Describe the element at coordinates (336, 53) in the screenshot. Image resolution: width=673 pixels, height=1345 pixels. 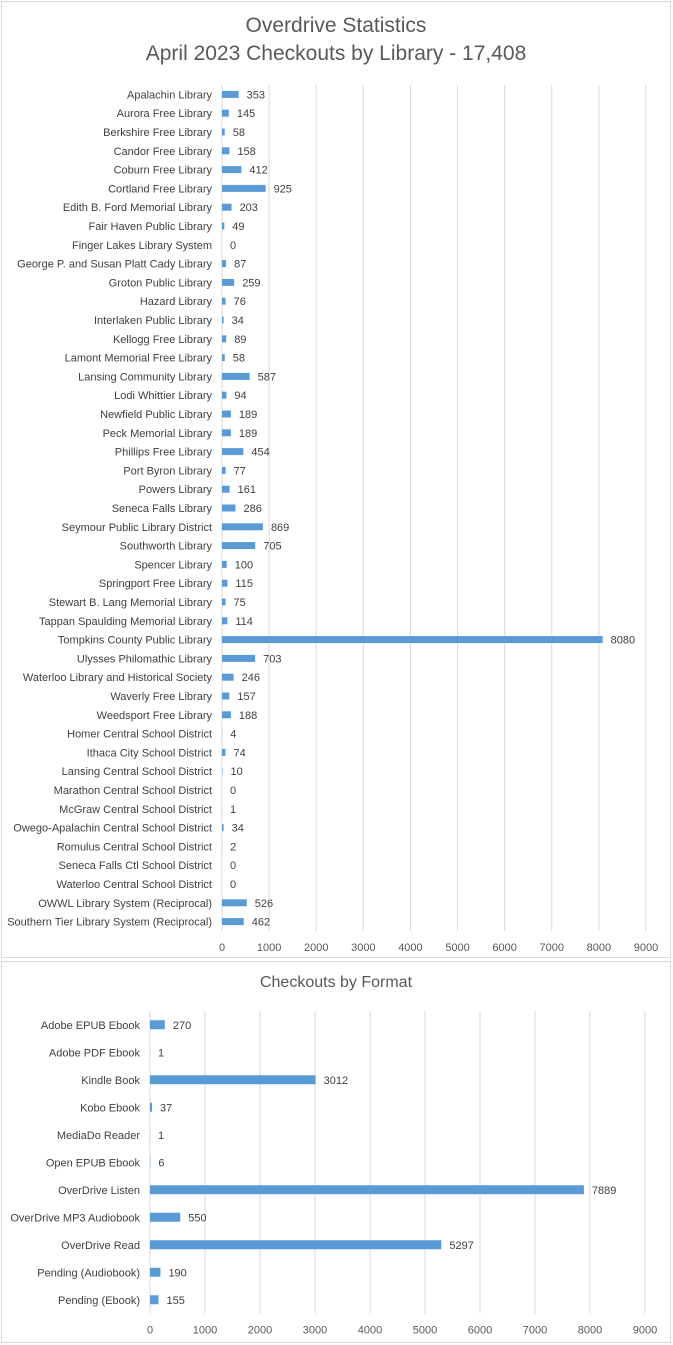
I see `chart-subtitle: April 2023 Checkouts by Library - 17,408` at that location.